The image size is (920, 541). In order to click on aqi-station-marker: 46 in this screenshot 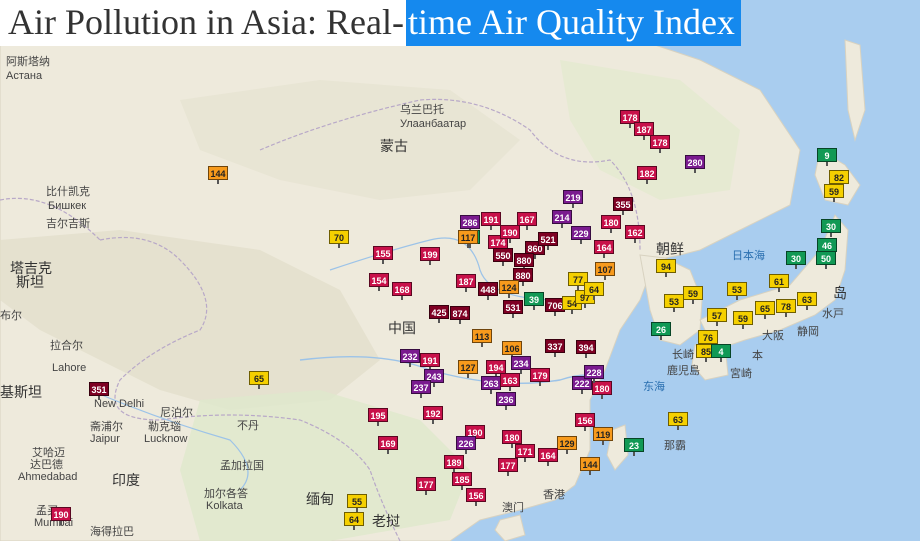, I will do `click(827, 247)`.